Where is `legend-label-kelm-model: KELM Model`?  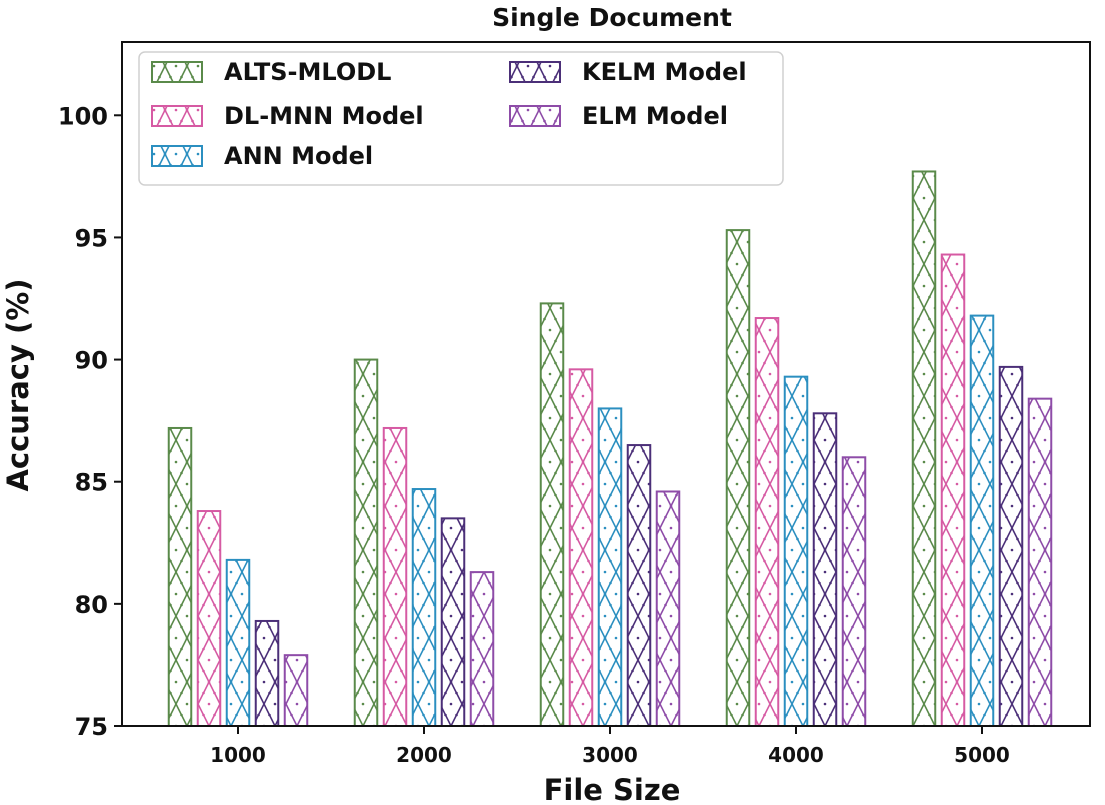
legend-label-kelm-model: KELM Model is located at coordinates (664, 72).